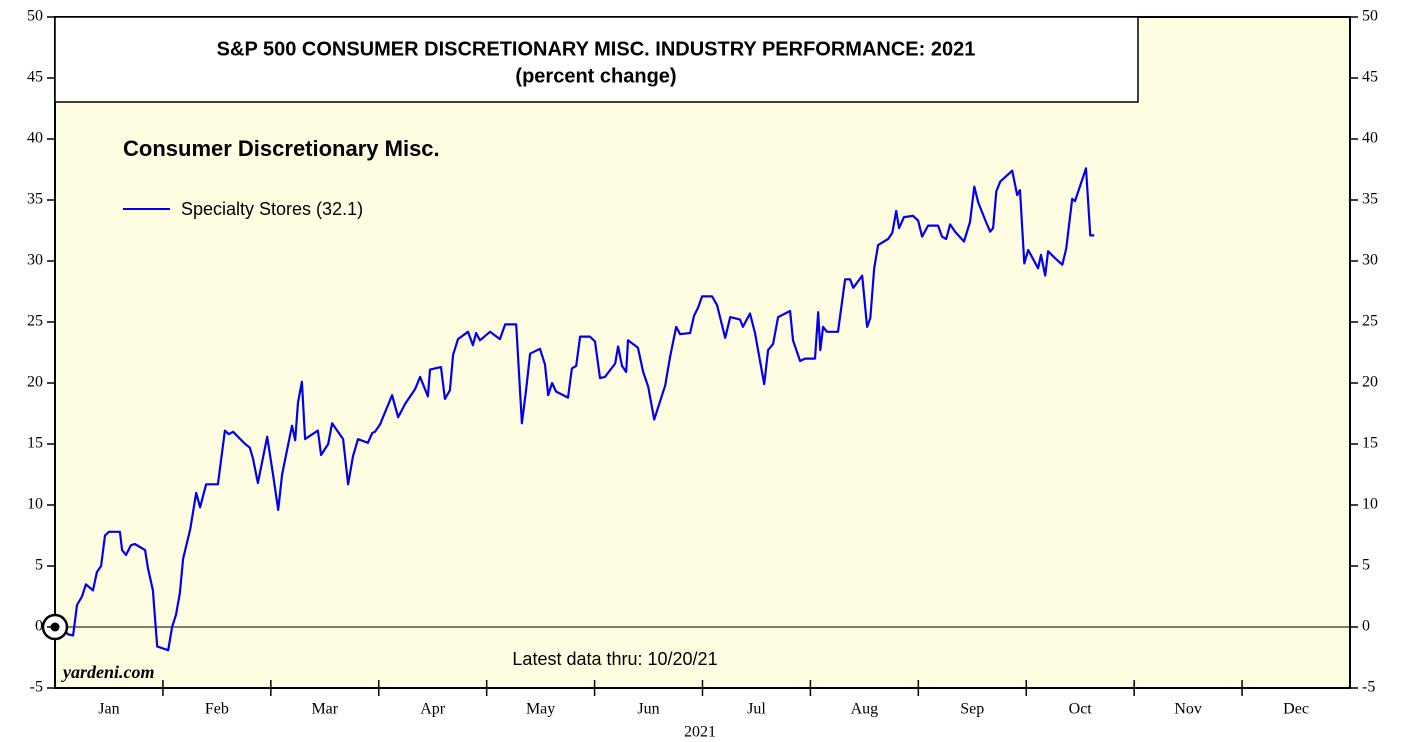 This screenshot has width=1407, height=742. What do you see at coordinates (540, 709) in the screenshot?
I see `x-tick-label: May` at bounding box center [540, 709].